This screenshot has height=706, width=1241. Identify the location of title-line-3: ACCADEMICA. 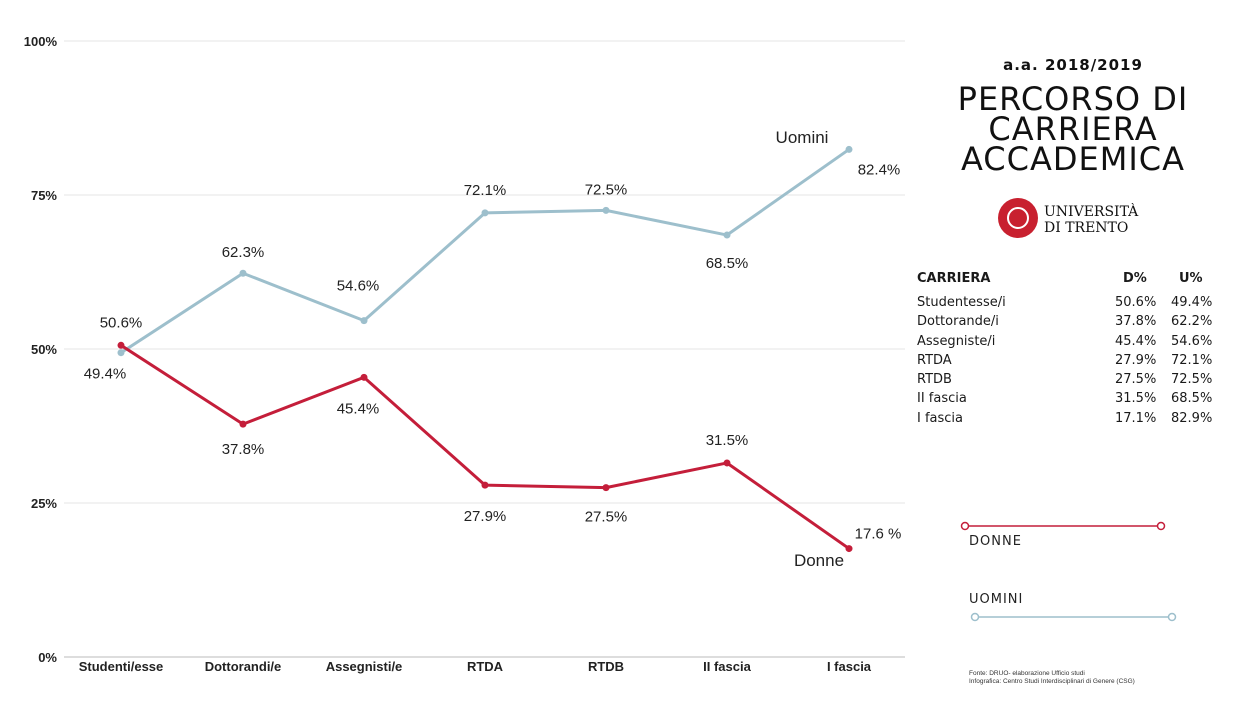
(1073, 159).